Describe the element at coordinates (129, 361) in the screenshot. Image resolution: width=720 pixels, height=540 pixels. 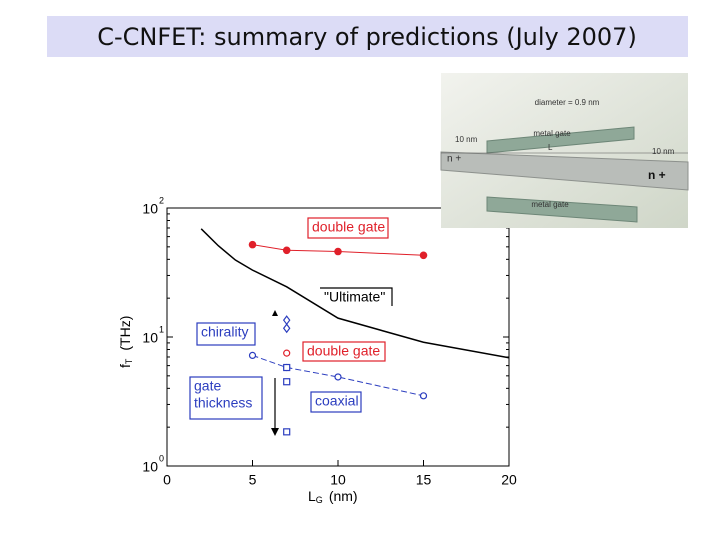
I see `y-axis-label-part: T` at that location.